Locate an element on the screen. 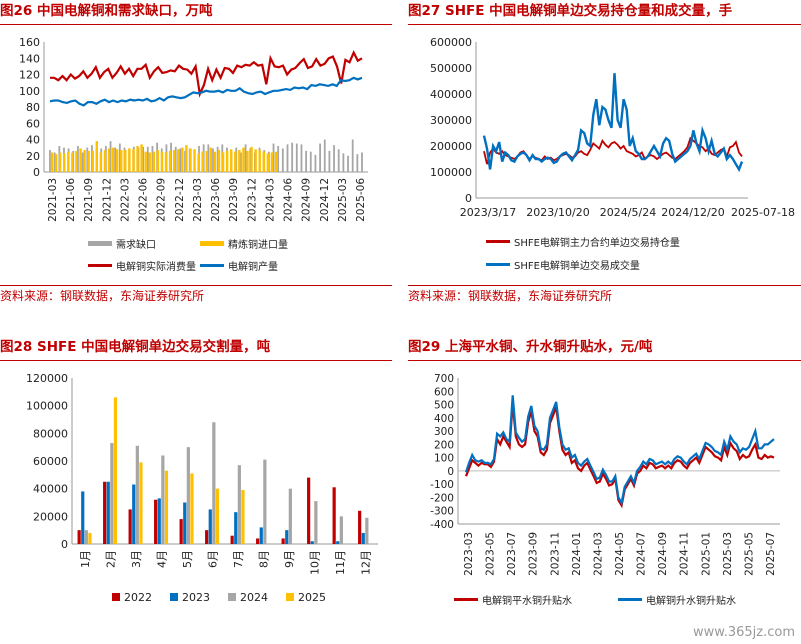 The width and height of the screenshot is (801, 644). x-tick-label: 2021-12 is located at coordinates (107, 200).